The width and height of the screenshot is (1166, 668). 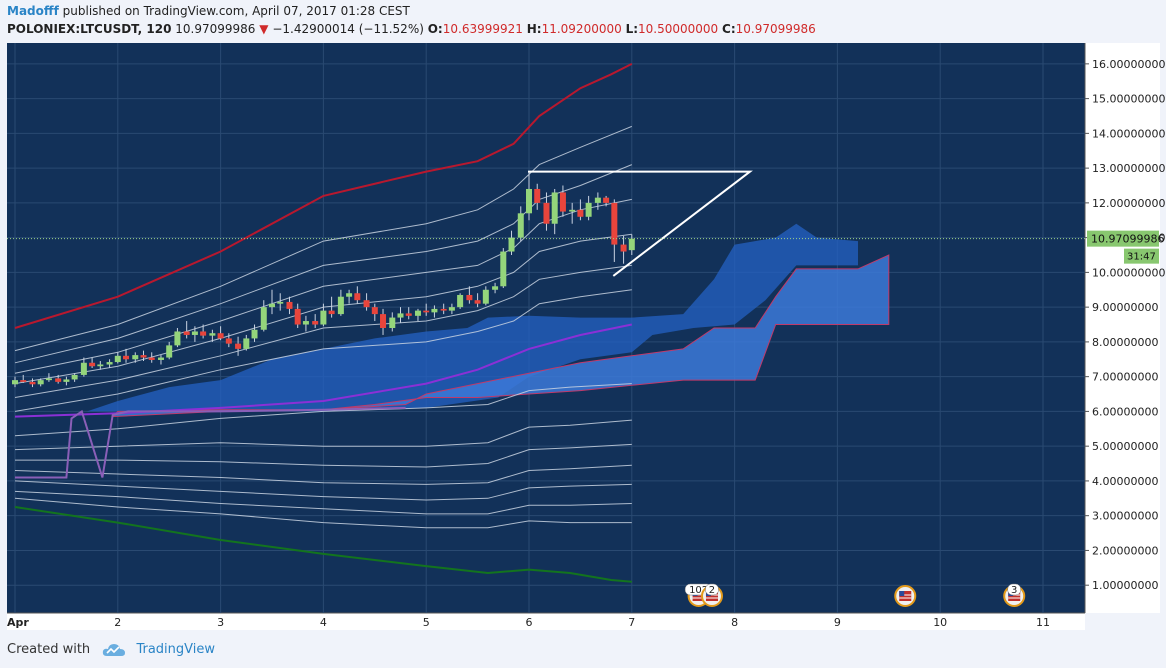 I want to click on low-label: L:, so click(x=632, y=29).